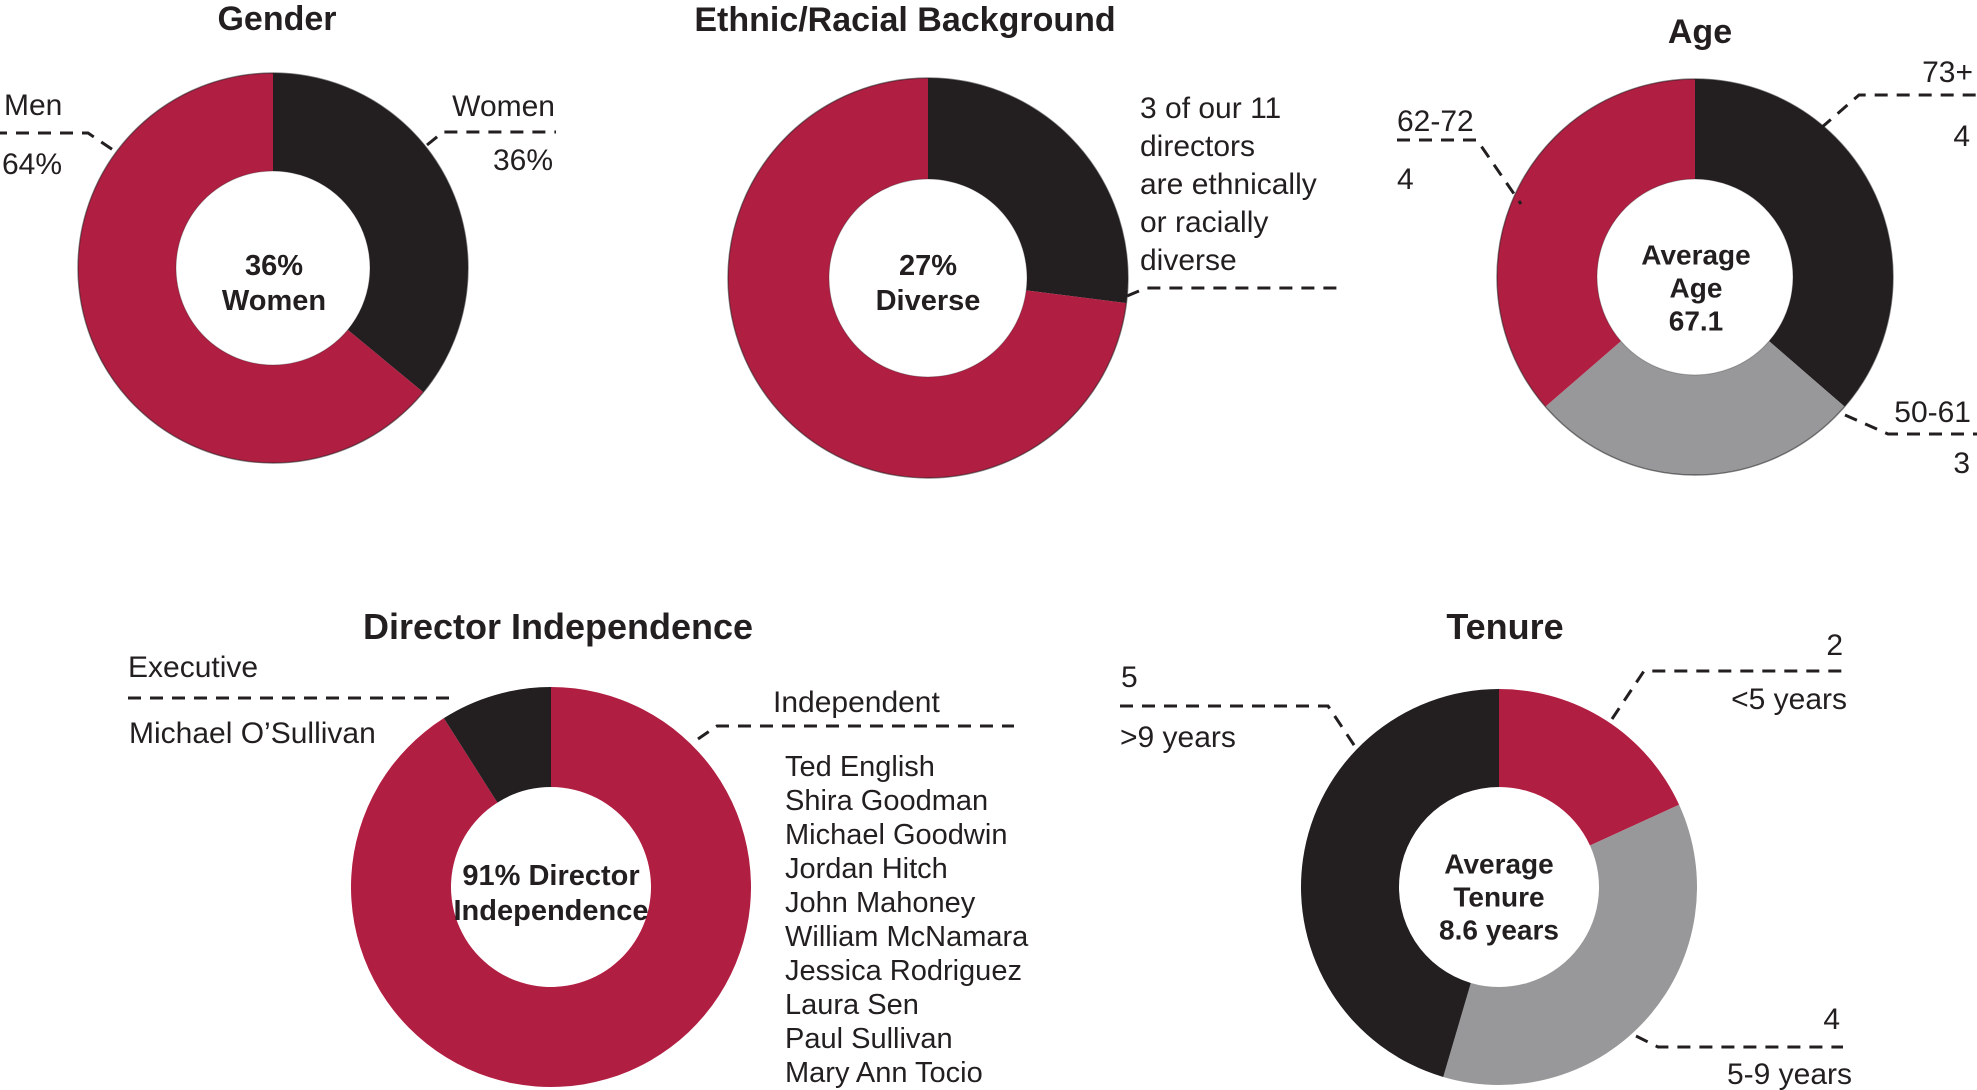 Image resolution: width=1977 pixels, height=1090 pixels. What do you see at coordinates (928, 301) in the screenshot?
I see `ethnic-center-category: Diverse` at bounding box center [928, 301].